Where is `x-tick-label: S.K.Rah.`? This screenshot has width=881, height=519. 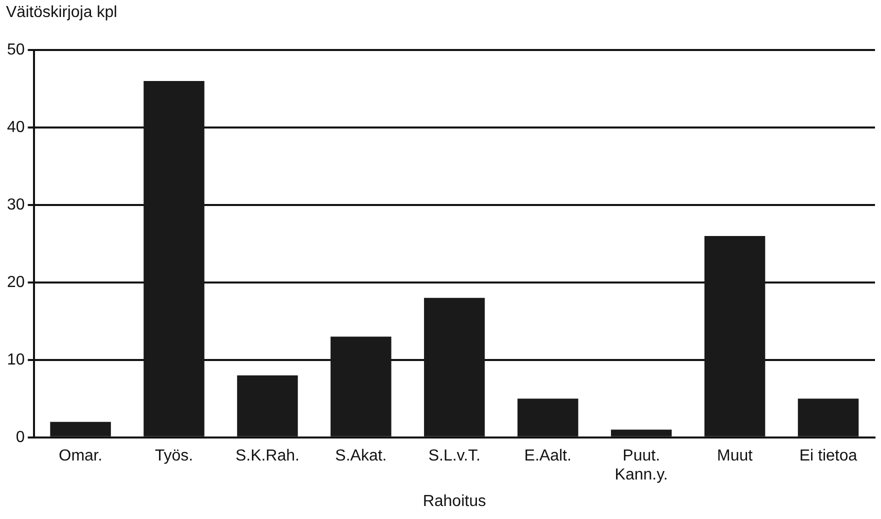
x-tick-label: S.K.Rah. is located at coordinates (267, 455).